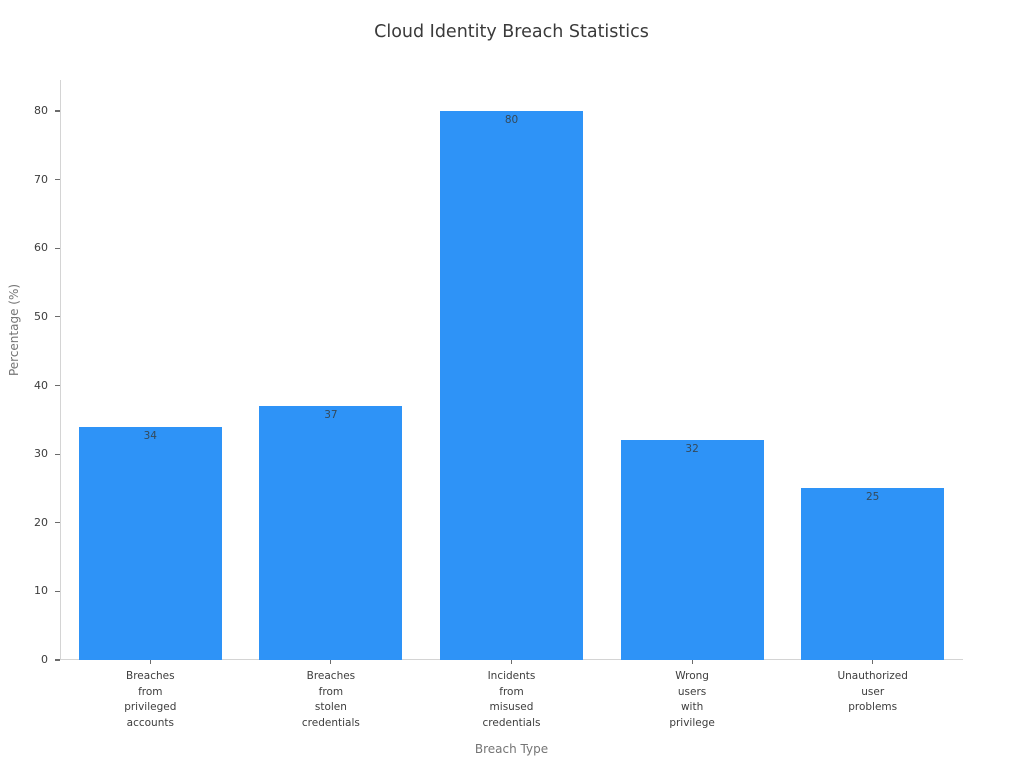 The height and width of the screenshot is (768, 1024). Describe the element at coordinates (330, 699) in the screenshot. I see `x-tick-label: Breaches from stolen credentials` at that location.